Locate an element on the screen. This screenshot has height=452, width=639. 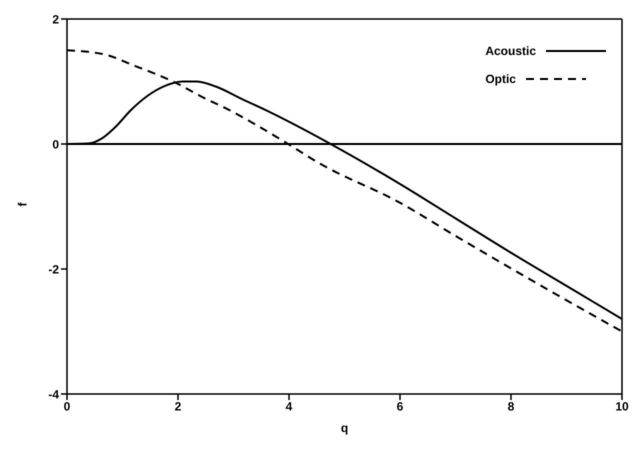
x-axis-title: q is located at coordinates (344, 428).